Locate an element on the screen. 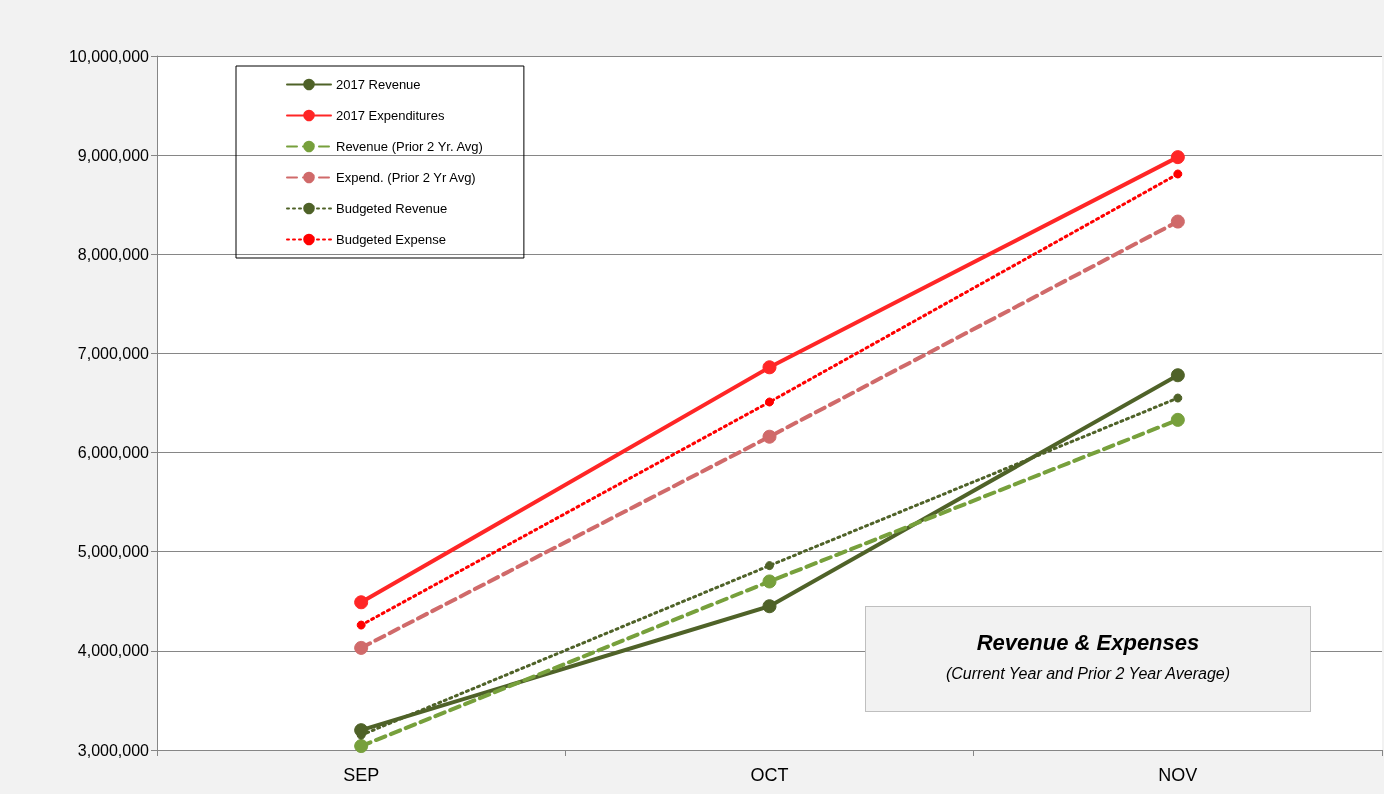 This screenshot has width=1384, height=794. y-tick-label: 8,000,000 is located at coordinates (113, 254).